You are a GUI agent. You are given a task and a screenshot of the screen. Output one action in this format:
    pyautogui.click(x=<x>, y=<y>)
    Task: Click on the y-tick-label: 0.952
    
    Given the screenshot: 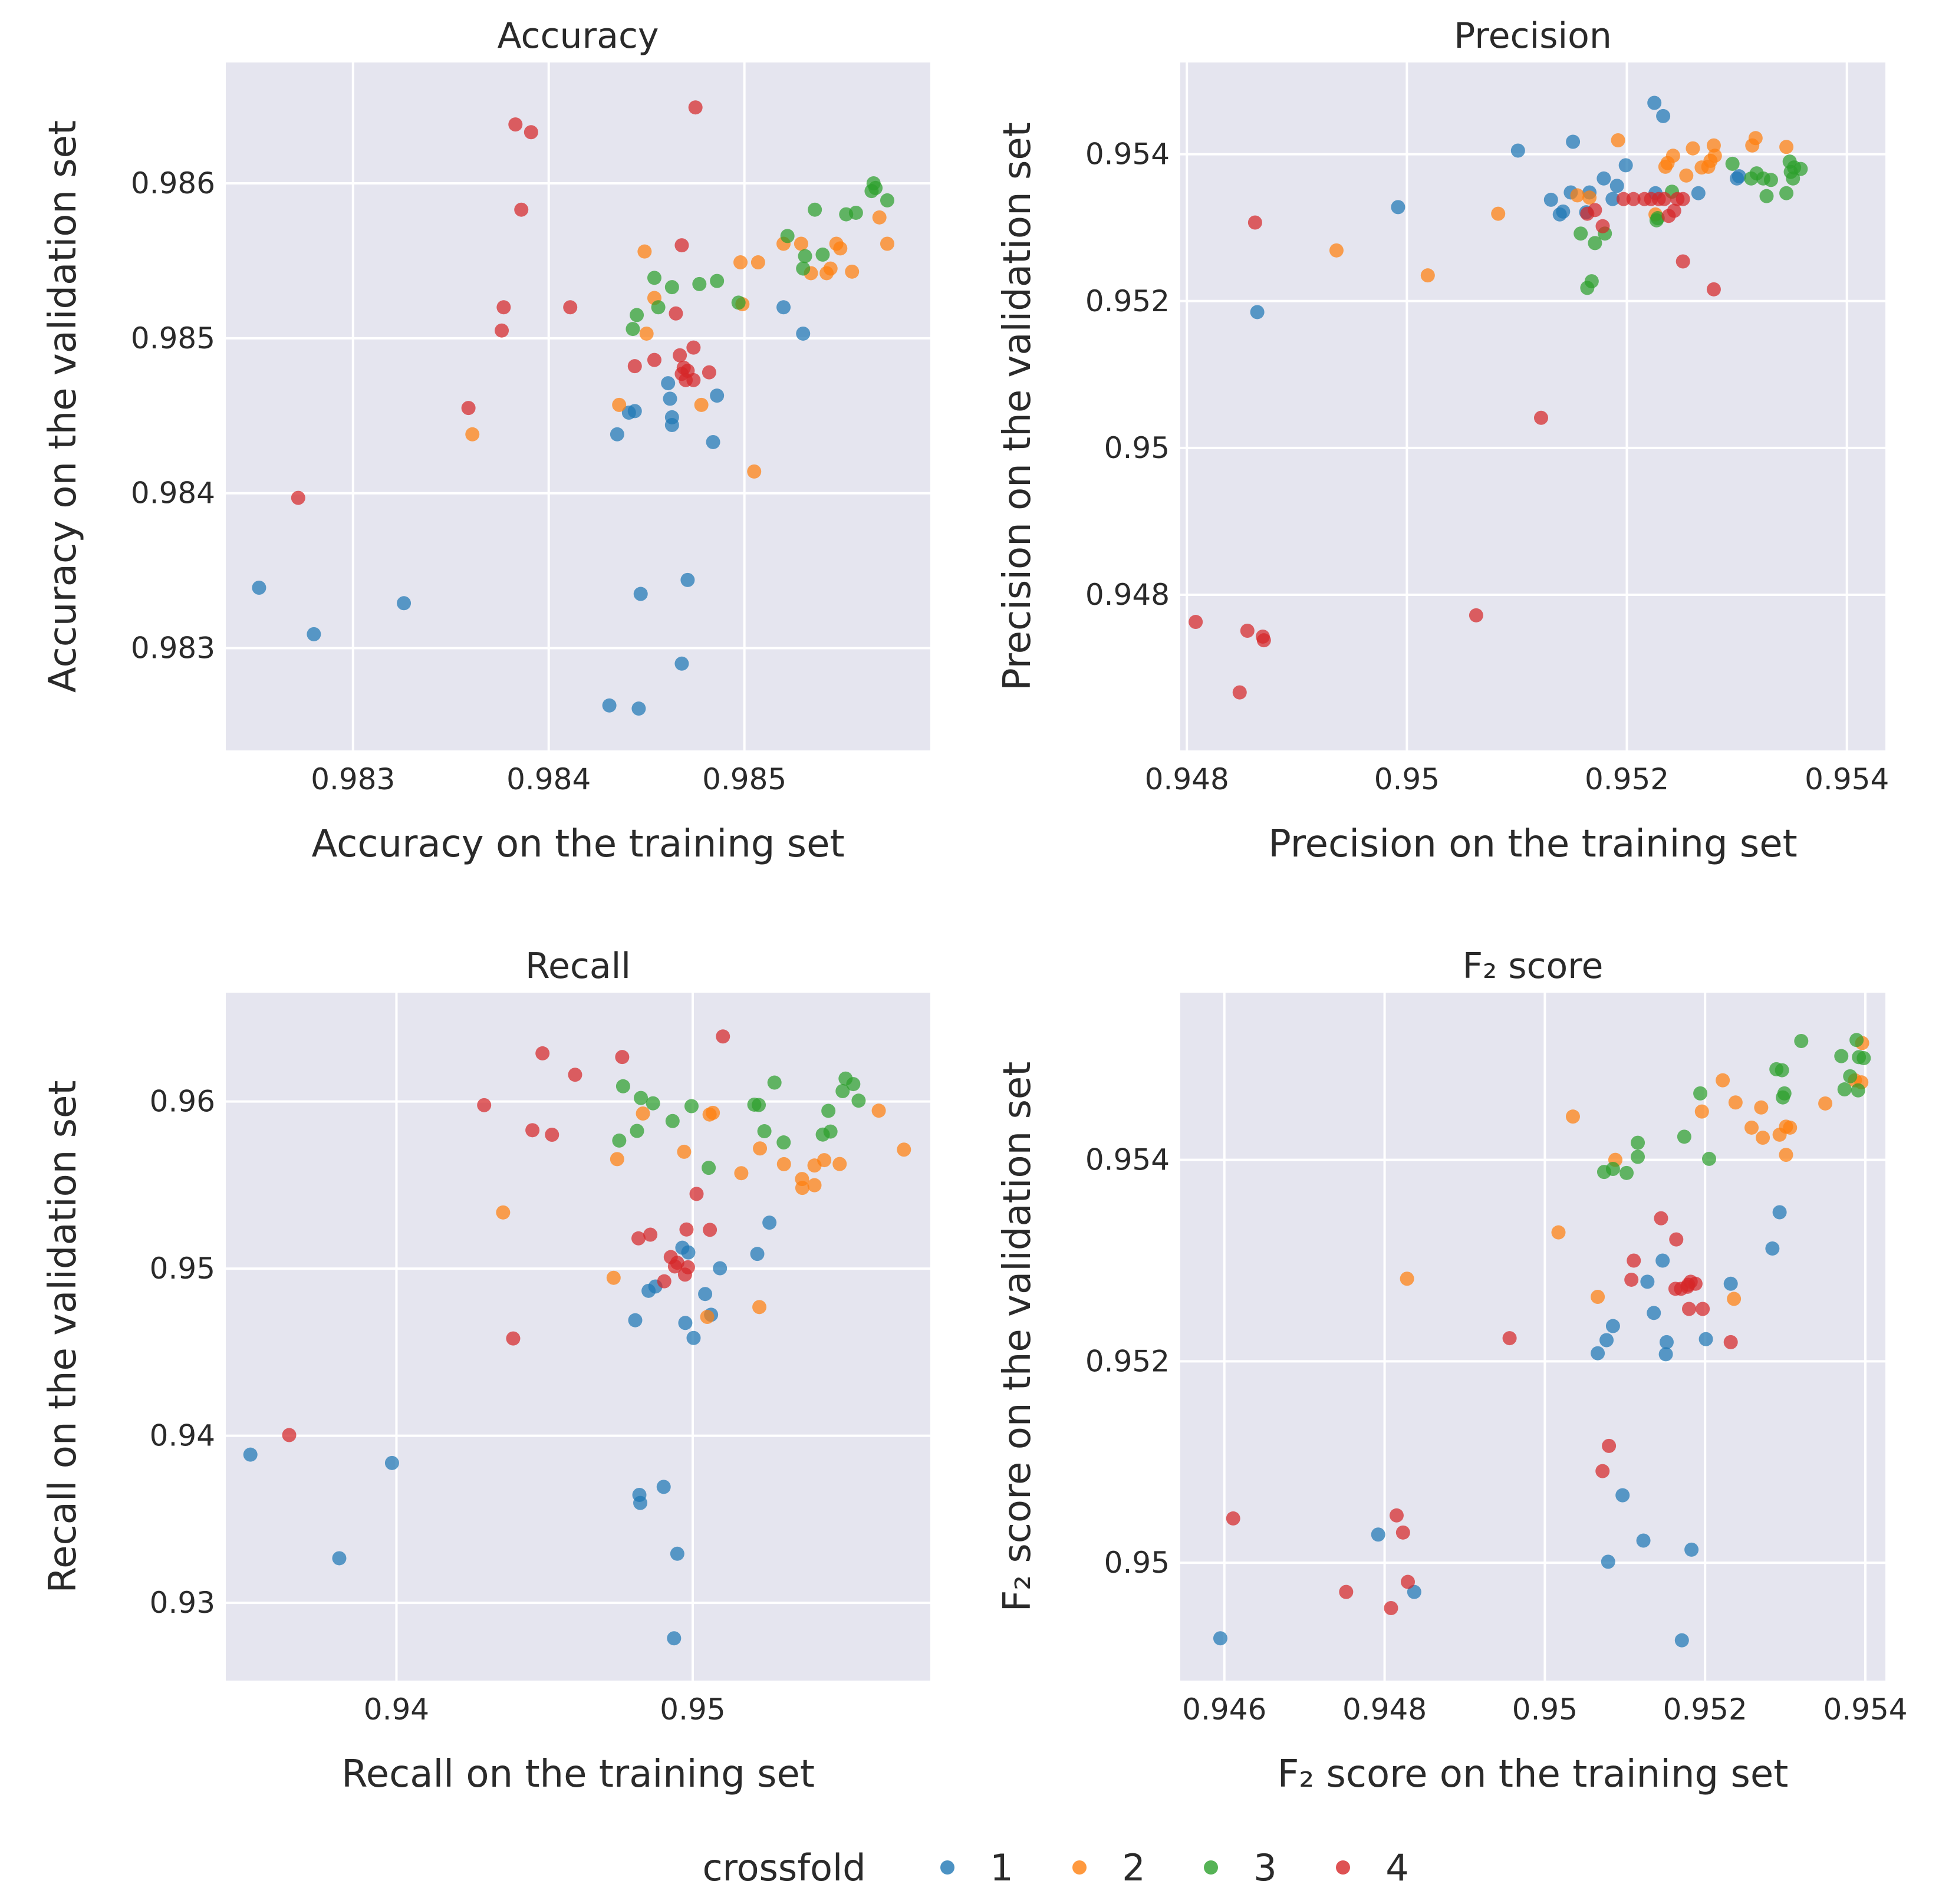 What is the action you would take?
    pyautogui.click(x=1128, y=1361)
    